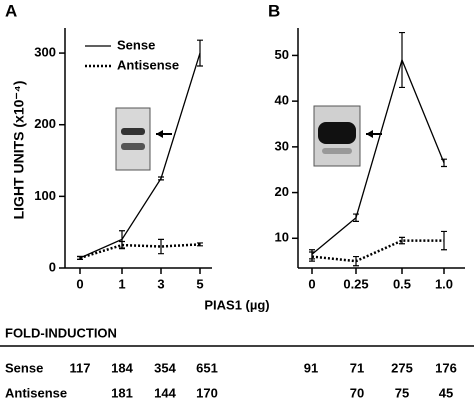 The height and width of the screenshot is (404, 474). Describe the element at coordinates (446, 367) in the screenshot. I see `table-cell: 176` at that location.